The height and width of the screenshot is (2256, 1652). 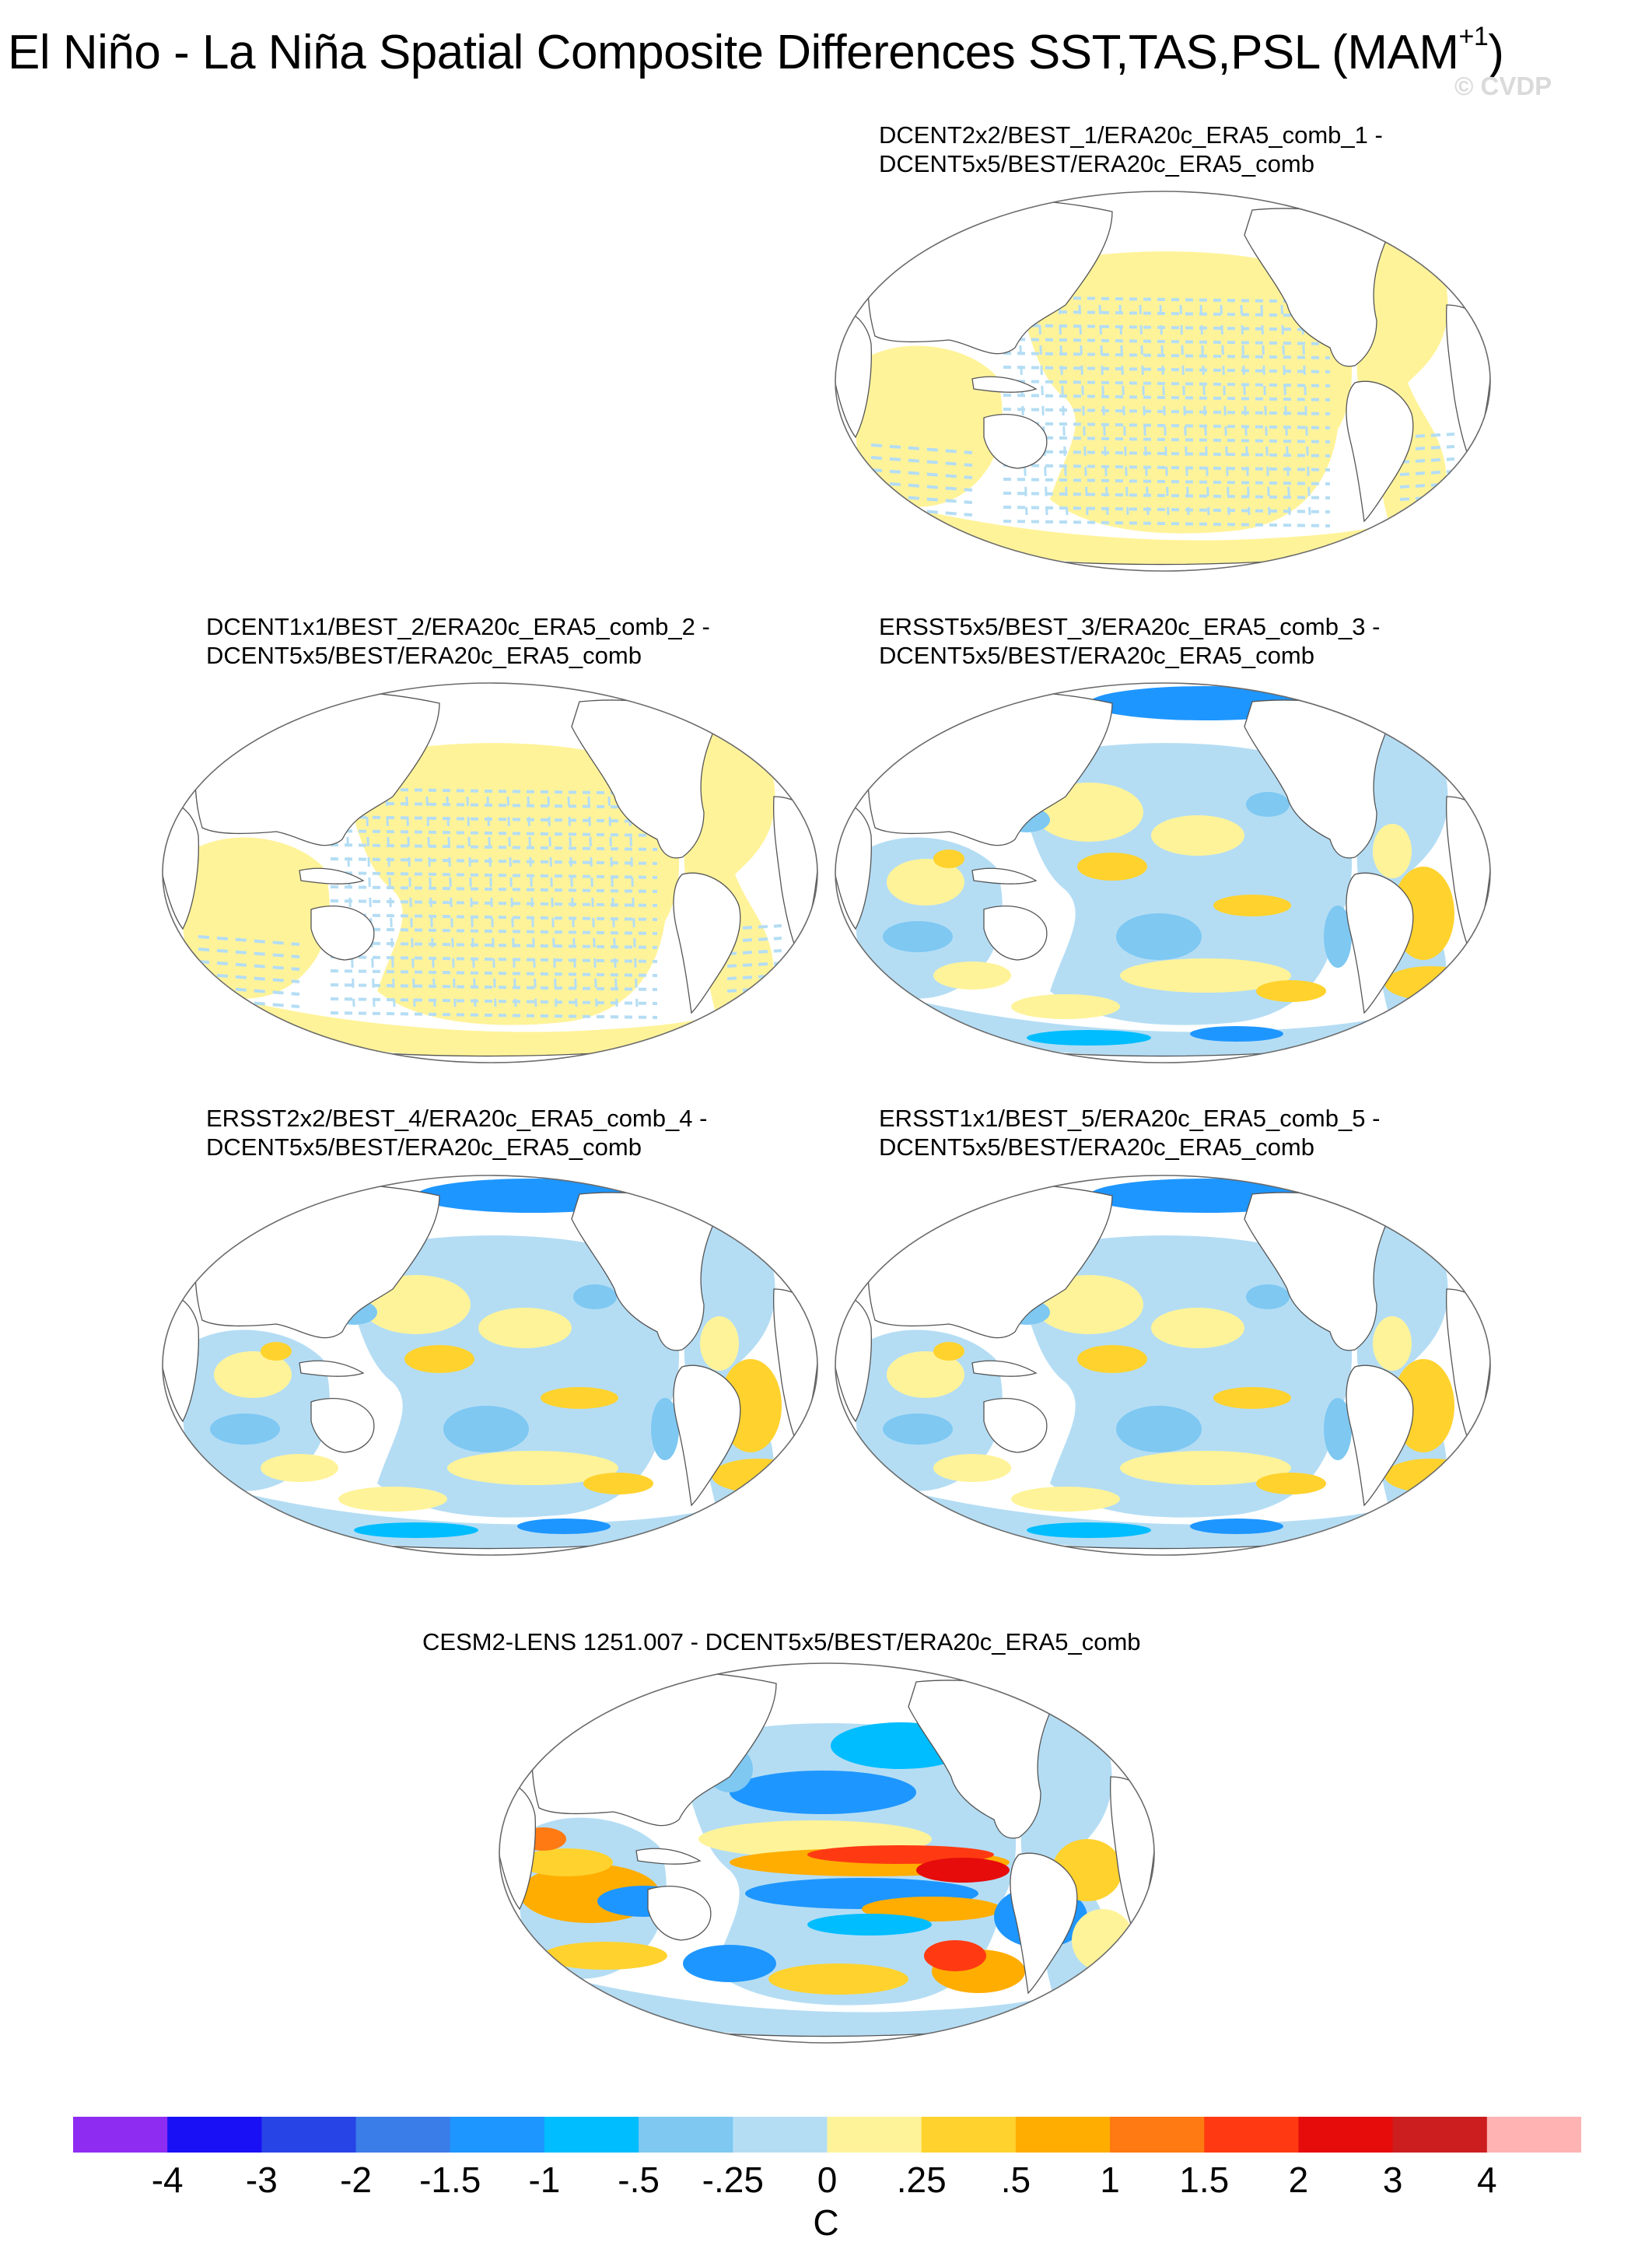 I want to click on panel-3-label-line1: ERSST5x5/BEST_3/ERA20c_ERA5_comb_3 -, so click(x=1130, y=626).